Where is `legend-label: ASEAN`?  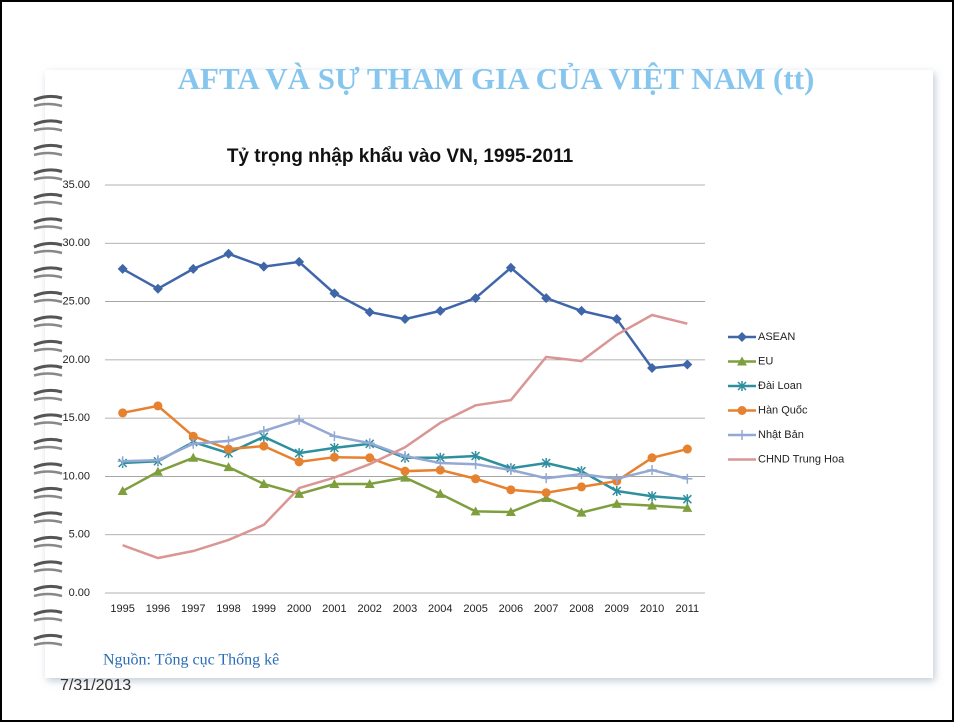 legend-label: ASEAN is located at coordinates (776, 337).